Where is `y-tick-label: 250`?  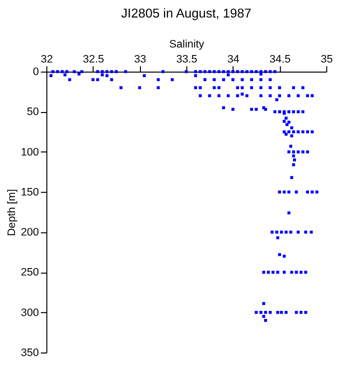
y-tick-label: 250 is located at coordinates (29, 272).